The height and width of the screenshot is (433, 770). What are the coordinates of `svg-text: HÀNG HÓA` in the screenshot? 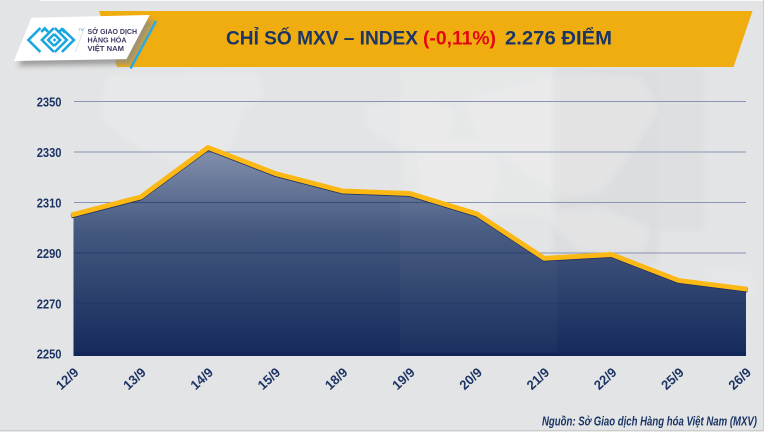 It's located at (107, 40).